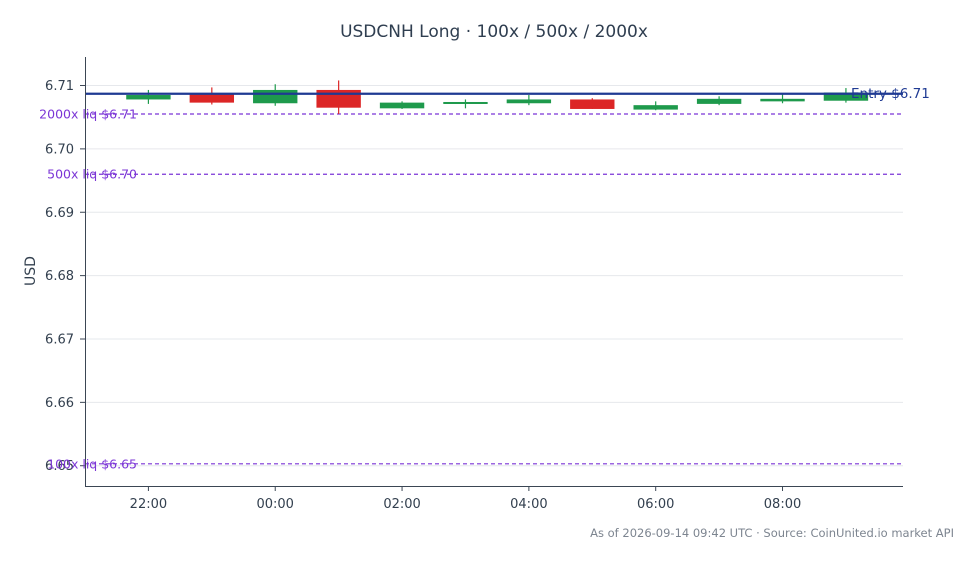 This screenshot has width=978, height=564. I want to click on y-tick-label: 6.68, so click(59, 276).